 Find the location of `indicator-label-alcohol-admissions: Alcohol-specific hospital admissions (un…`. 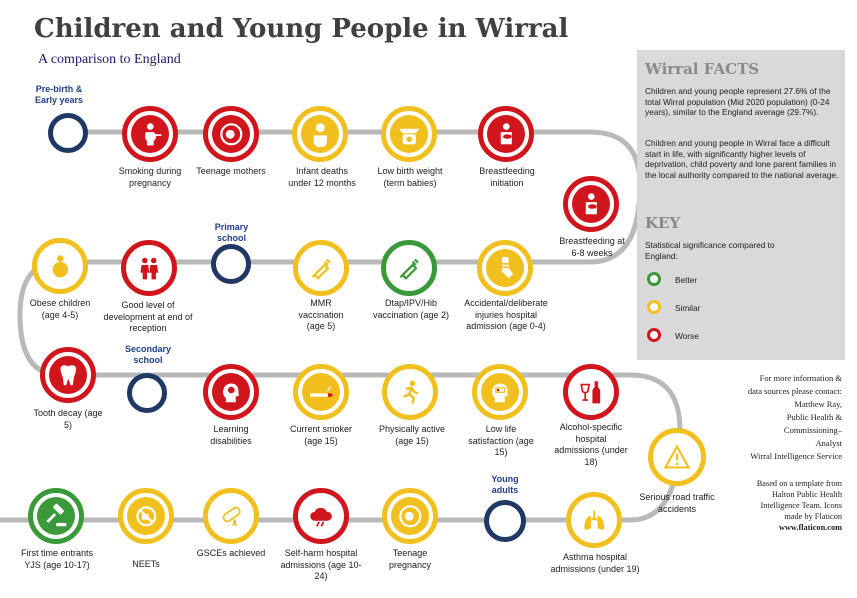

indicator-label-alcohol-admissions: Alcohol-specific hospital admissions (un… is located at coordinates (591, 444).